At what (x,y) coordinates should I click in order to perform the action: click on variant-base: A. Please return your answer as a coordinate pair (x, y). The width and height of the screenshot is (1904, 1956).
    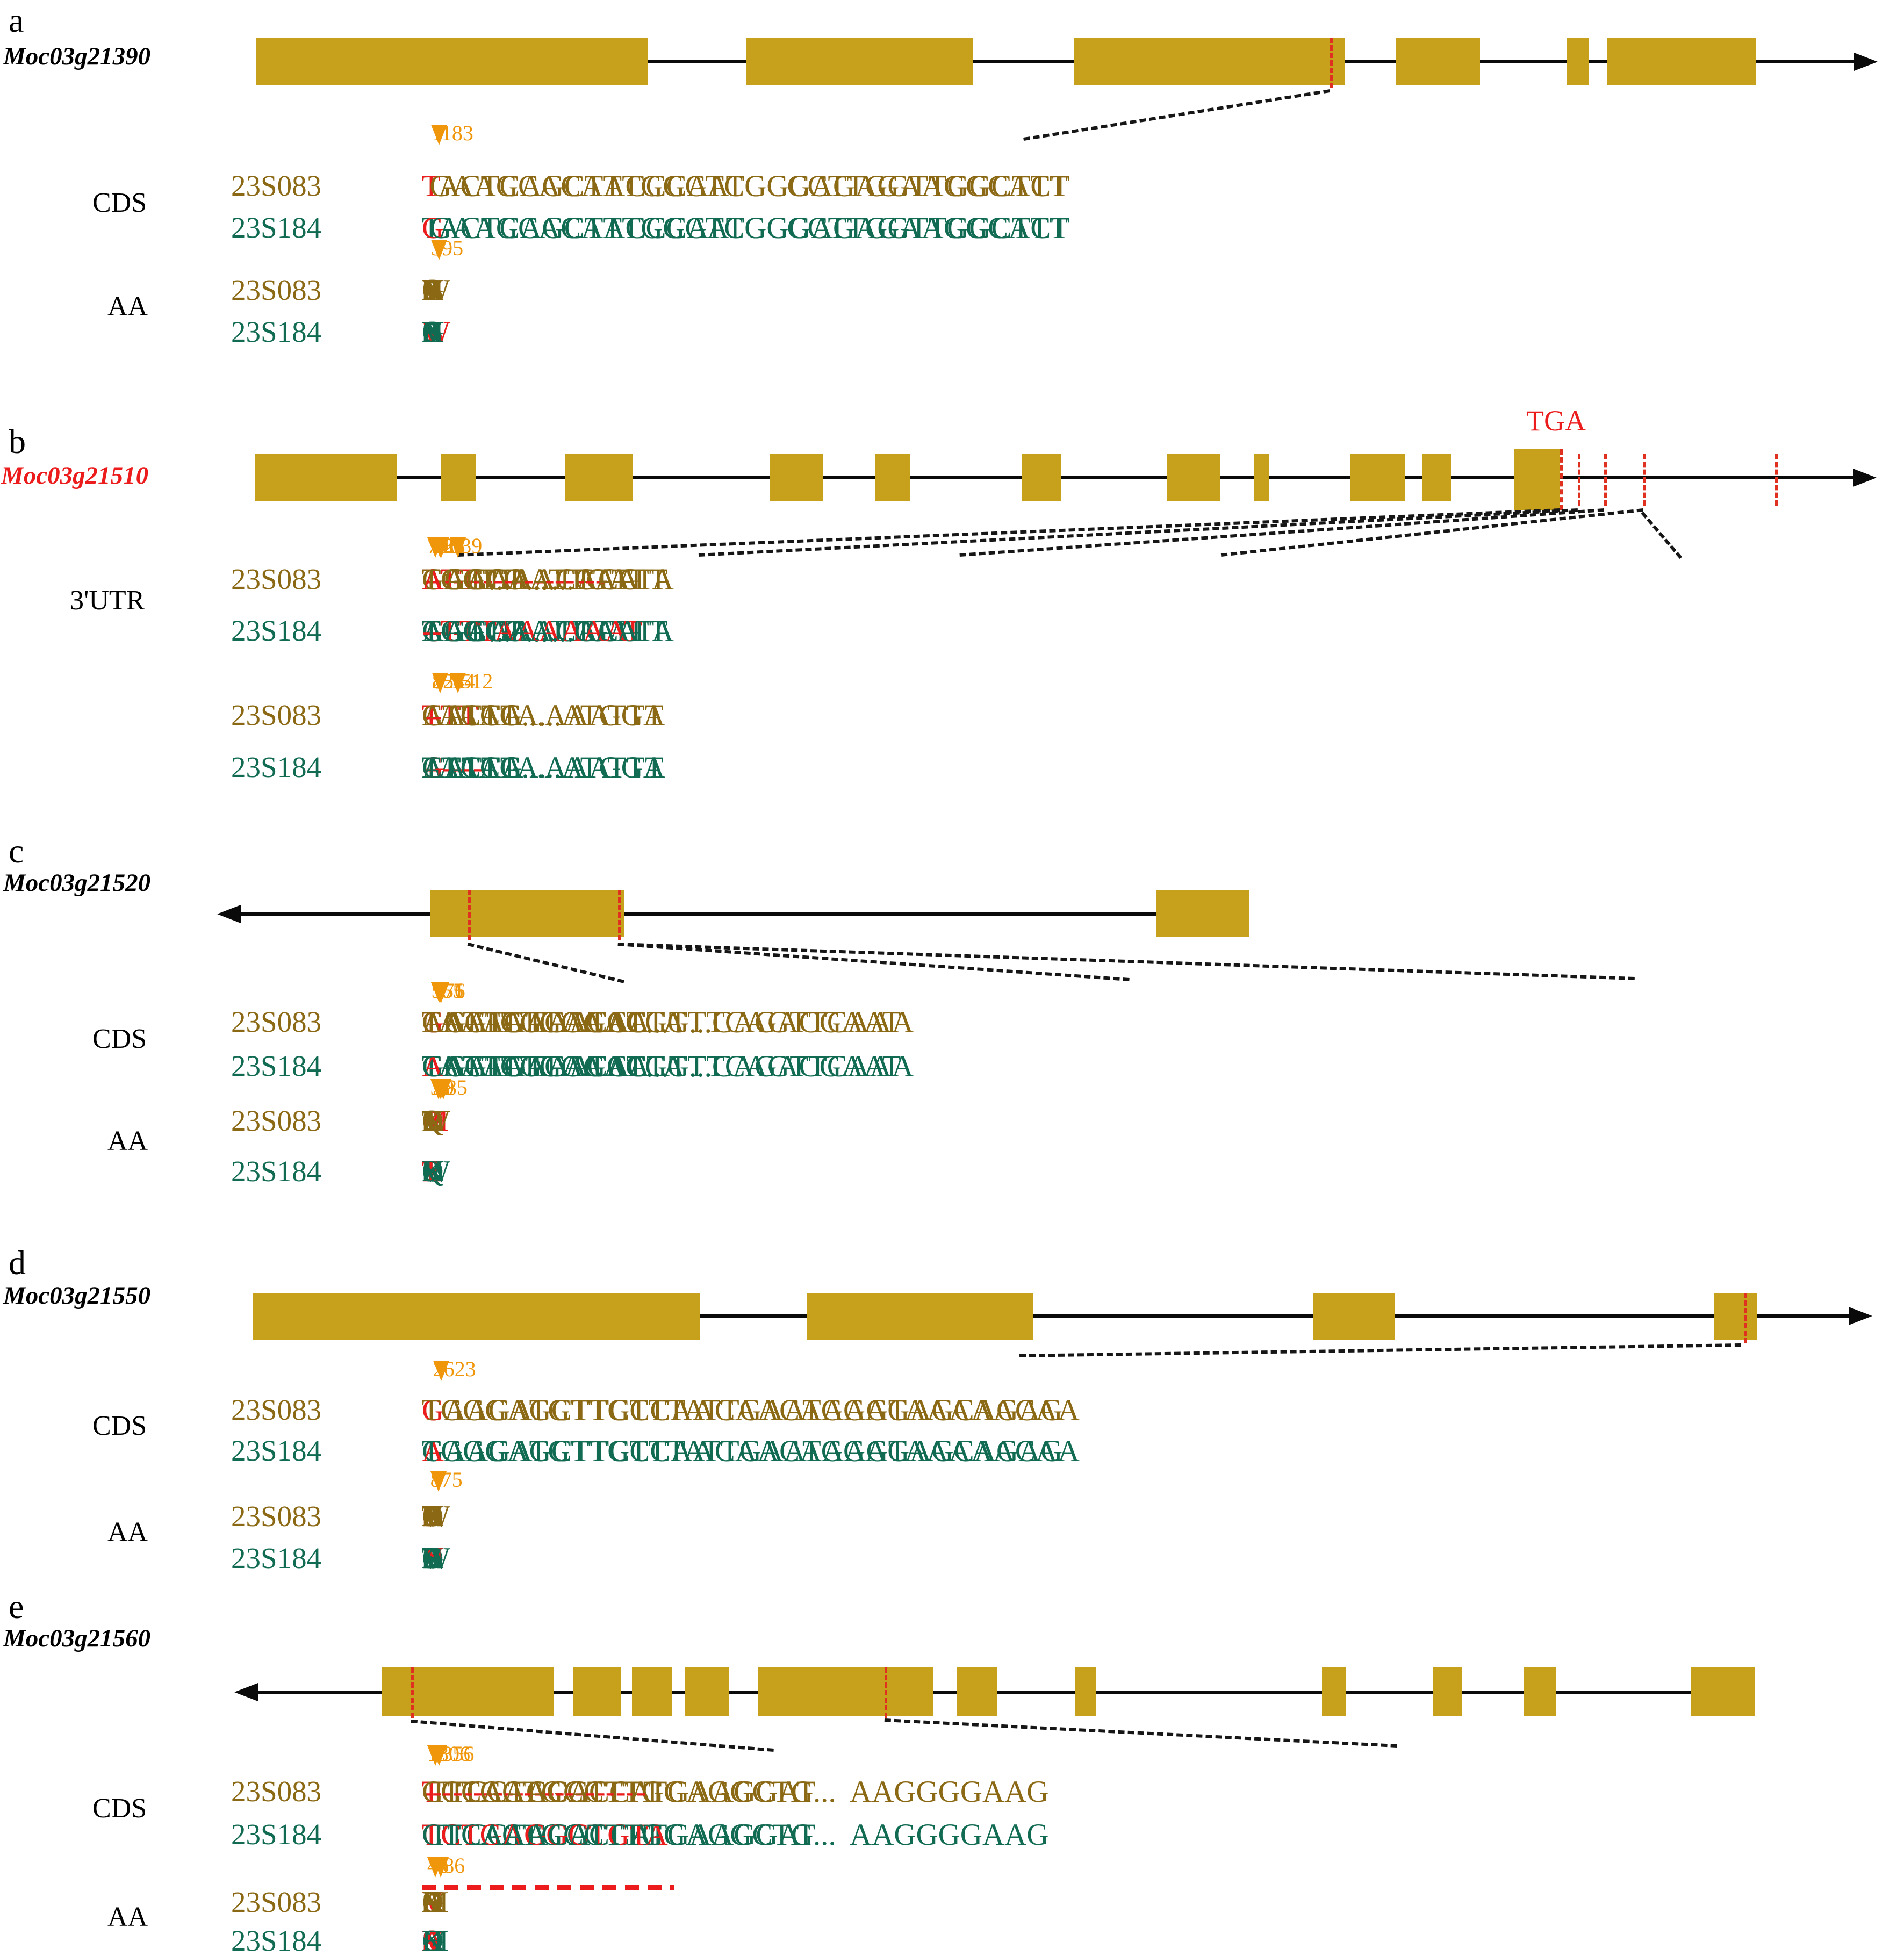
    Looking at the image, I should click on (433, 768).